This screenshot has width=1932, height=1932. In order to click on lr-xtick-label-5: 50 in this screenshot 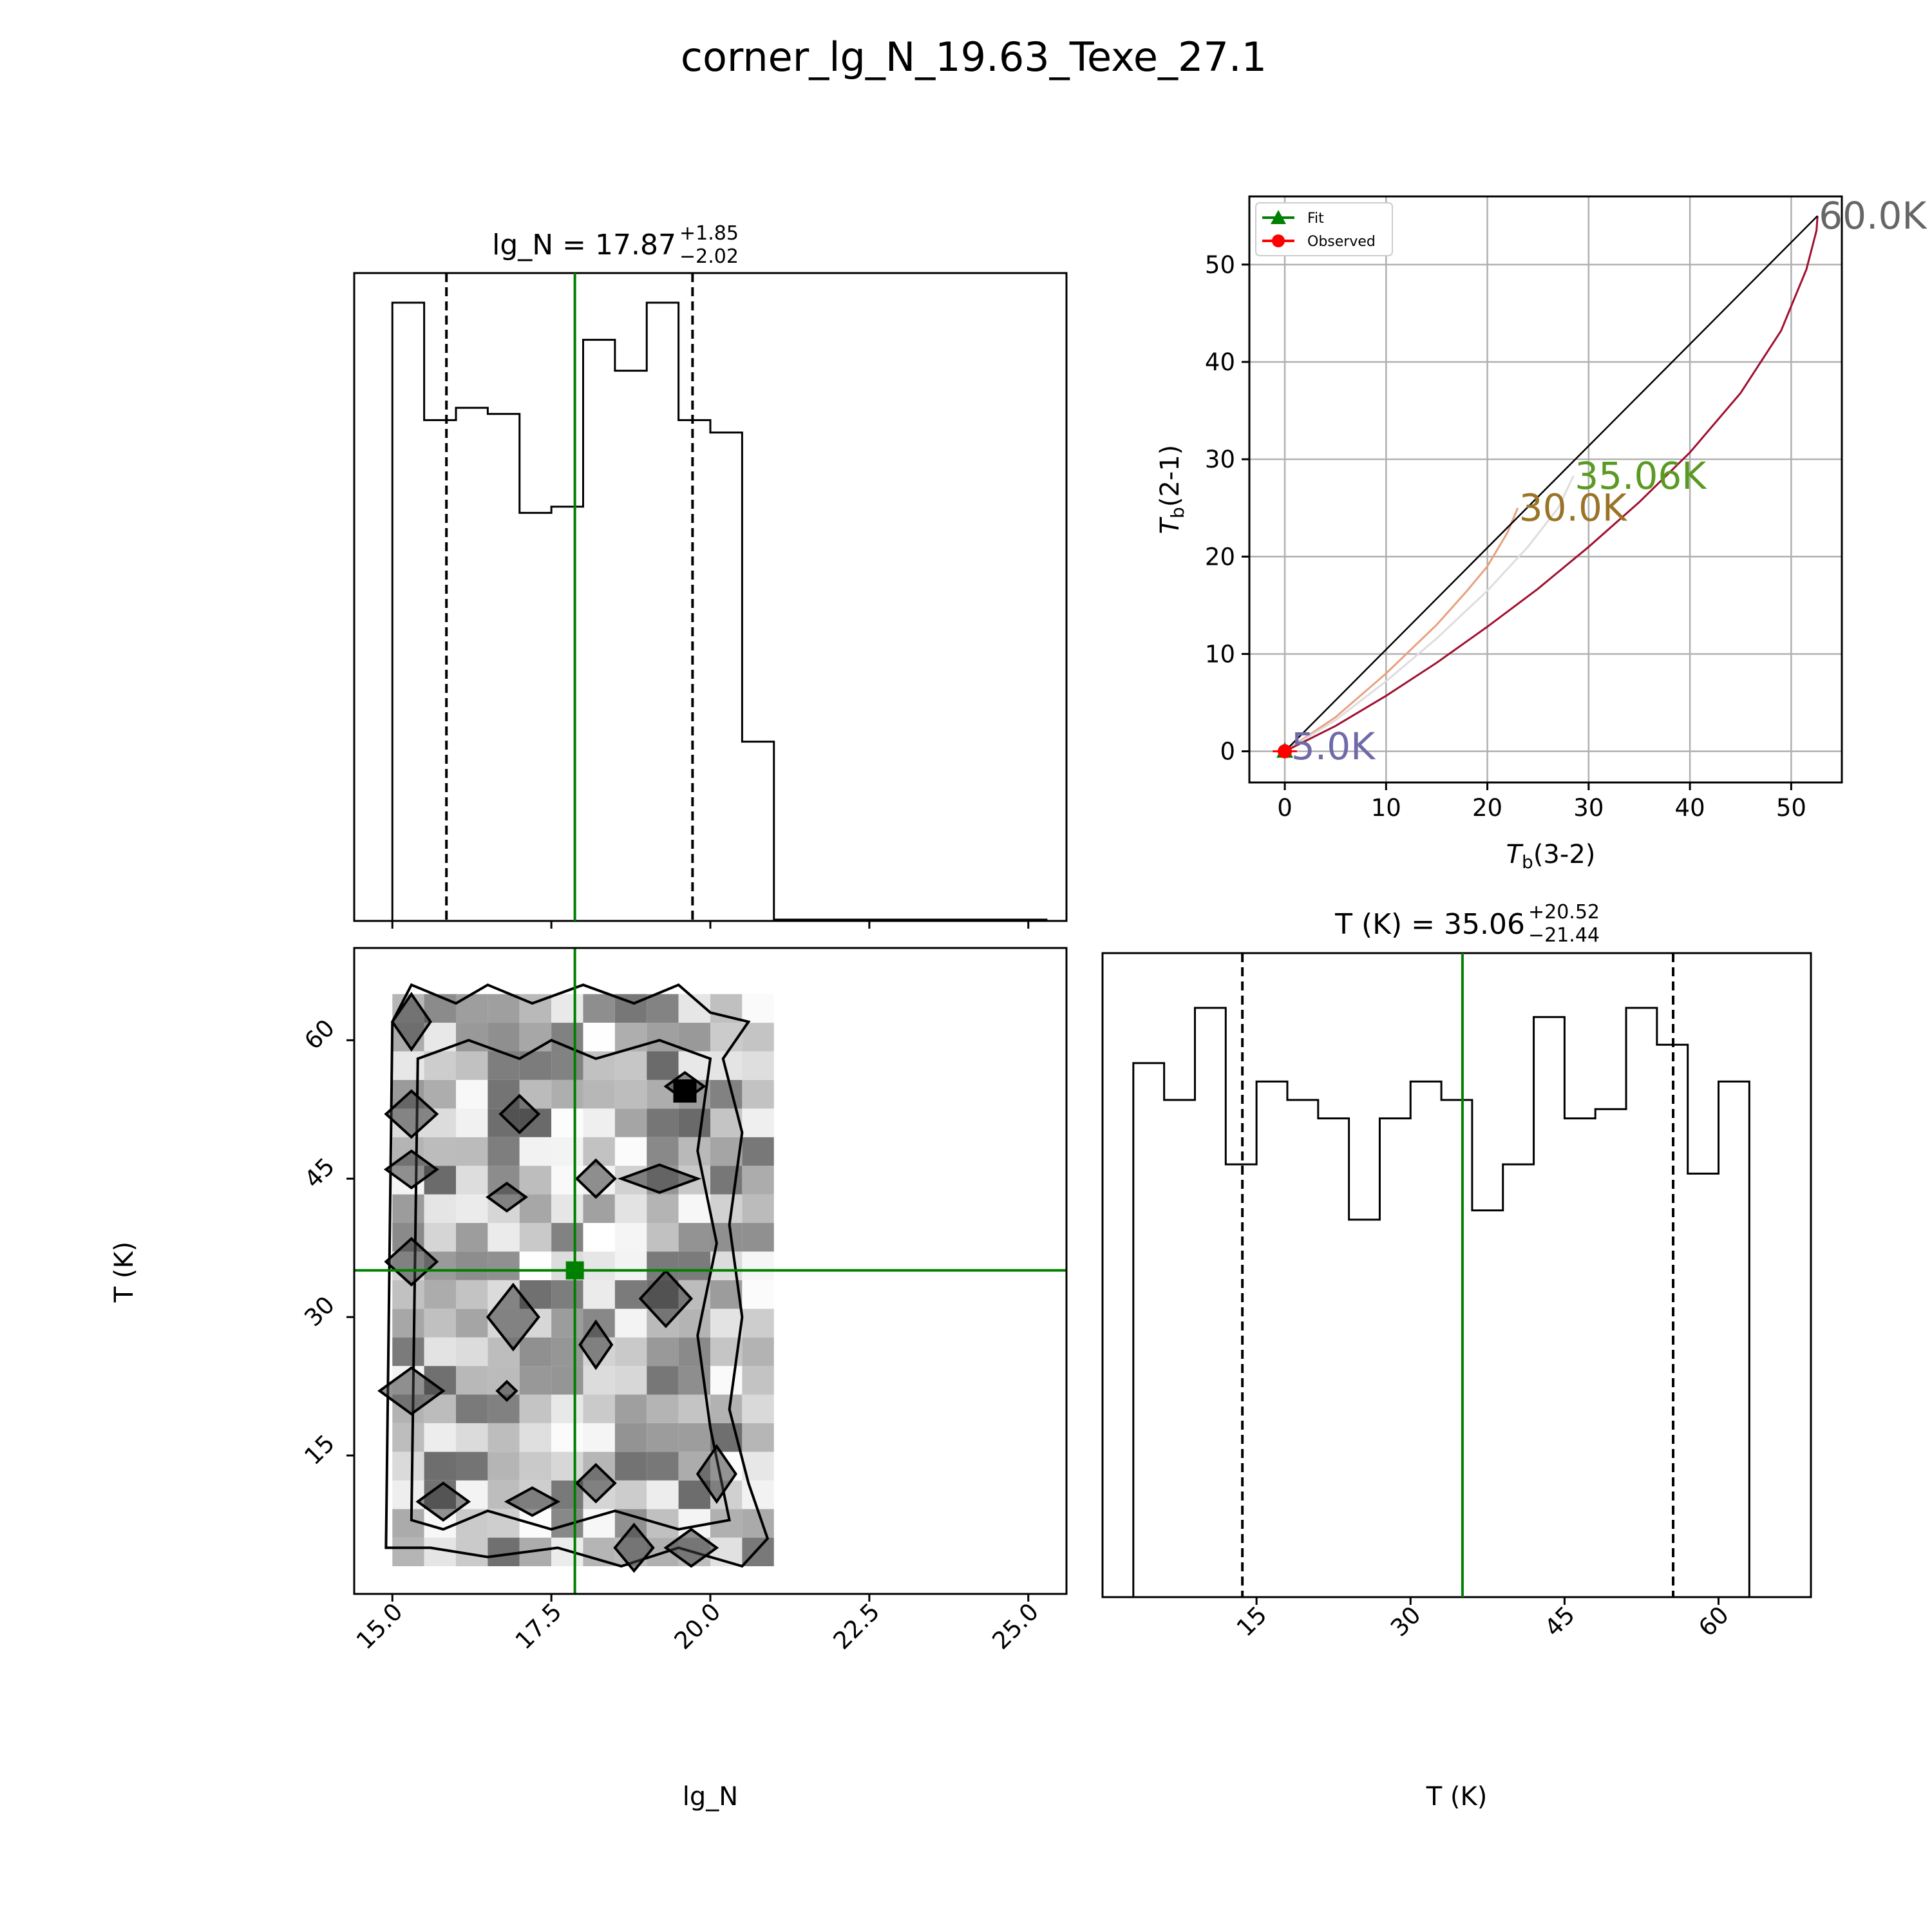, I will do `click(1791, 808)`.